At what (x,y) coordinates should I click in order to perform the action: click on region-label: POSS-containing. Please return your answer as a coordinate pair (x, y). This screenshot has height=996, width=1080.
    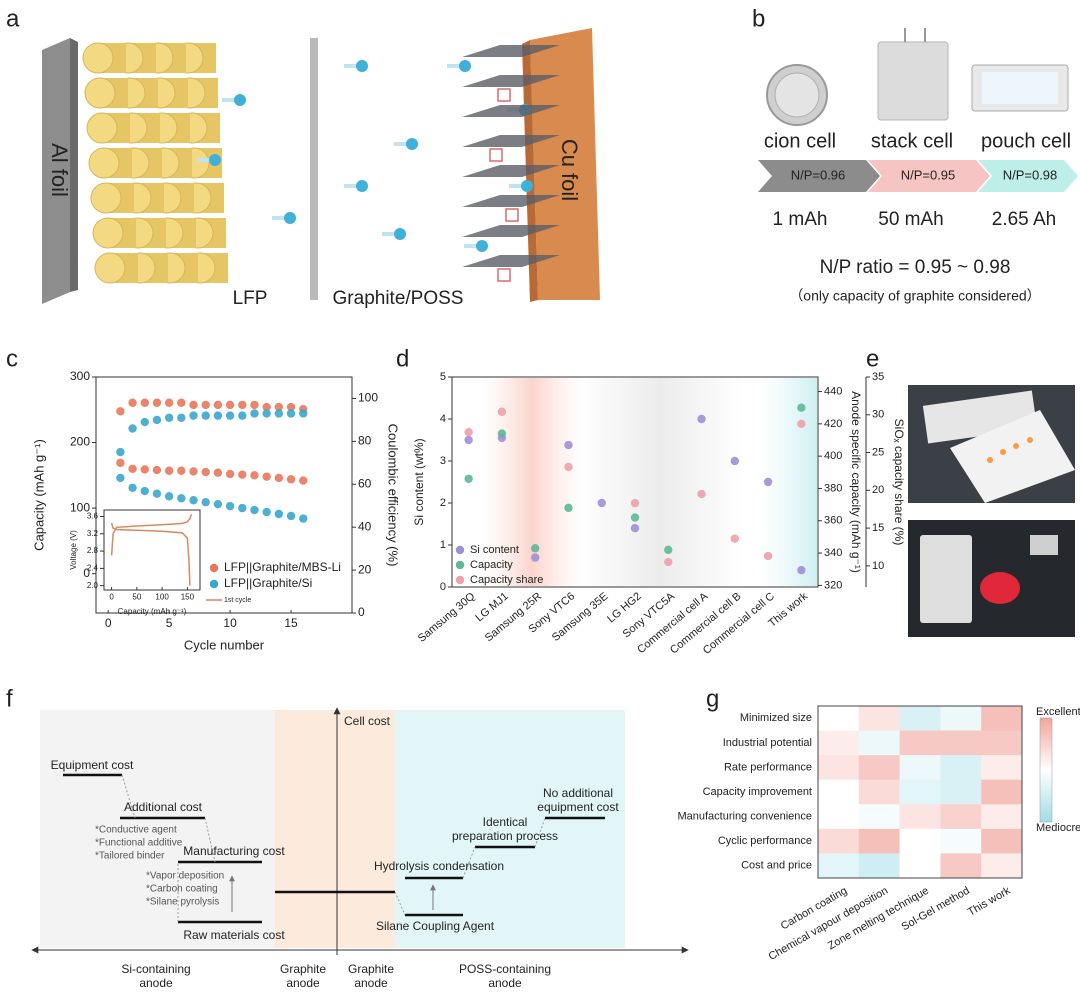
    Looking at the image, I should click on (505, 969).